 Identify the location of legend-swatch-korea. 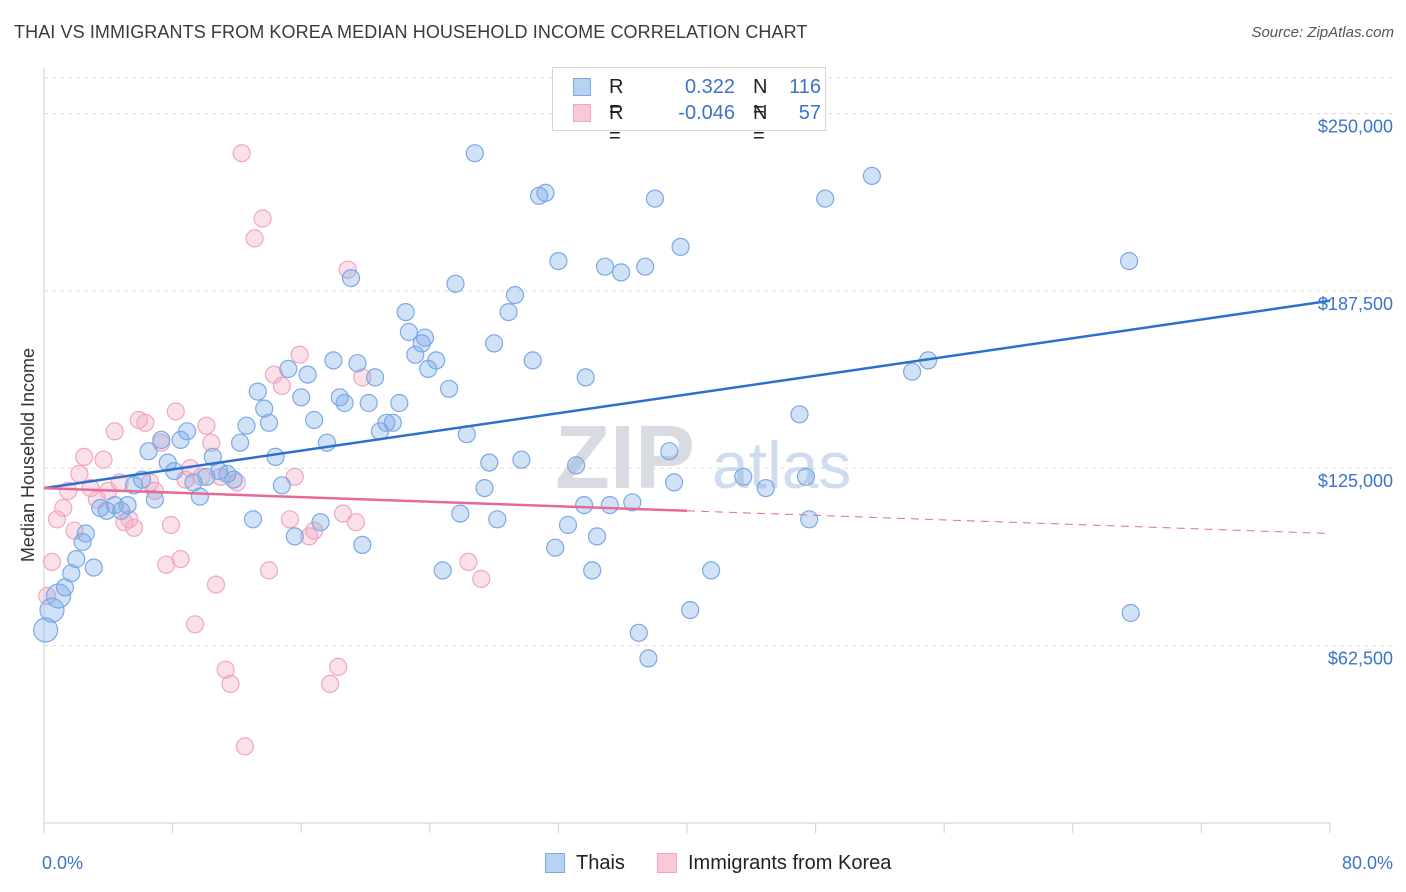
(582, 113).